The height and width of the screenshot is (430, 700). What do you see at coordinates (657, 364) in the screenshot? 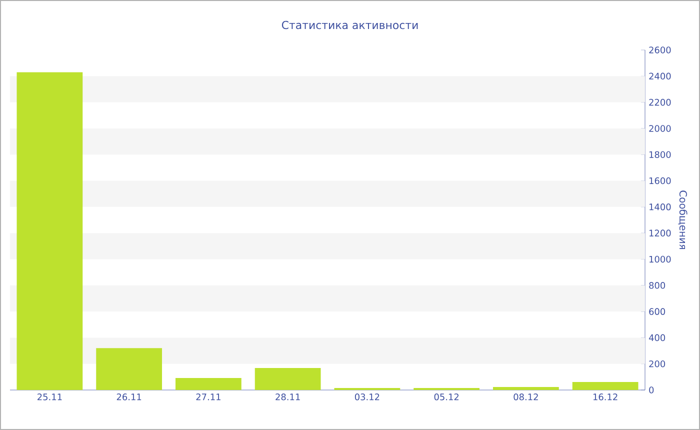
I see `y-tick-label: 200` at bounding box center [657, 364].